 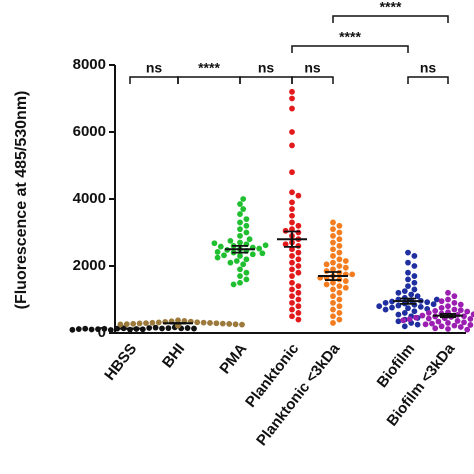 I want to click on error-bar, so click(x=240, y=249).